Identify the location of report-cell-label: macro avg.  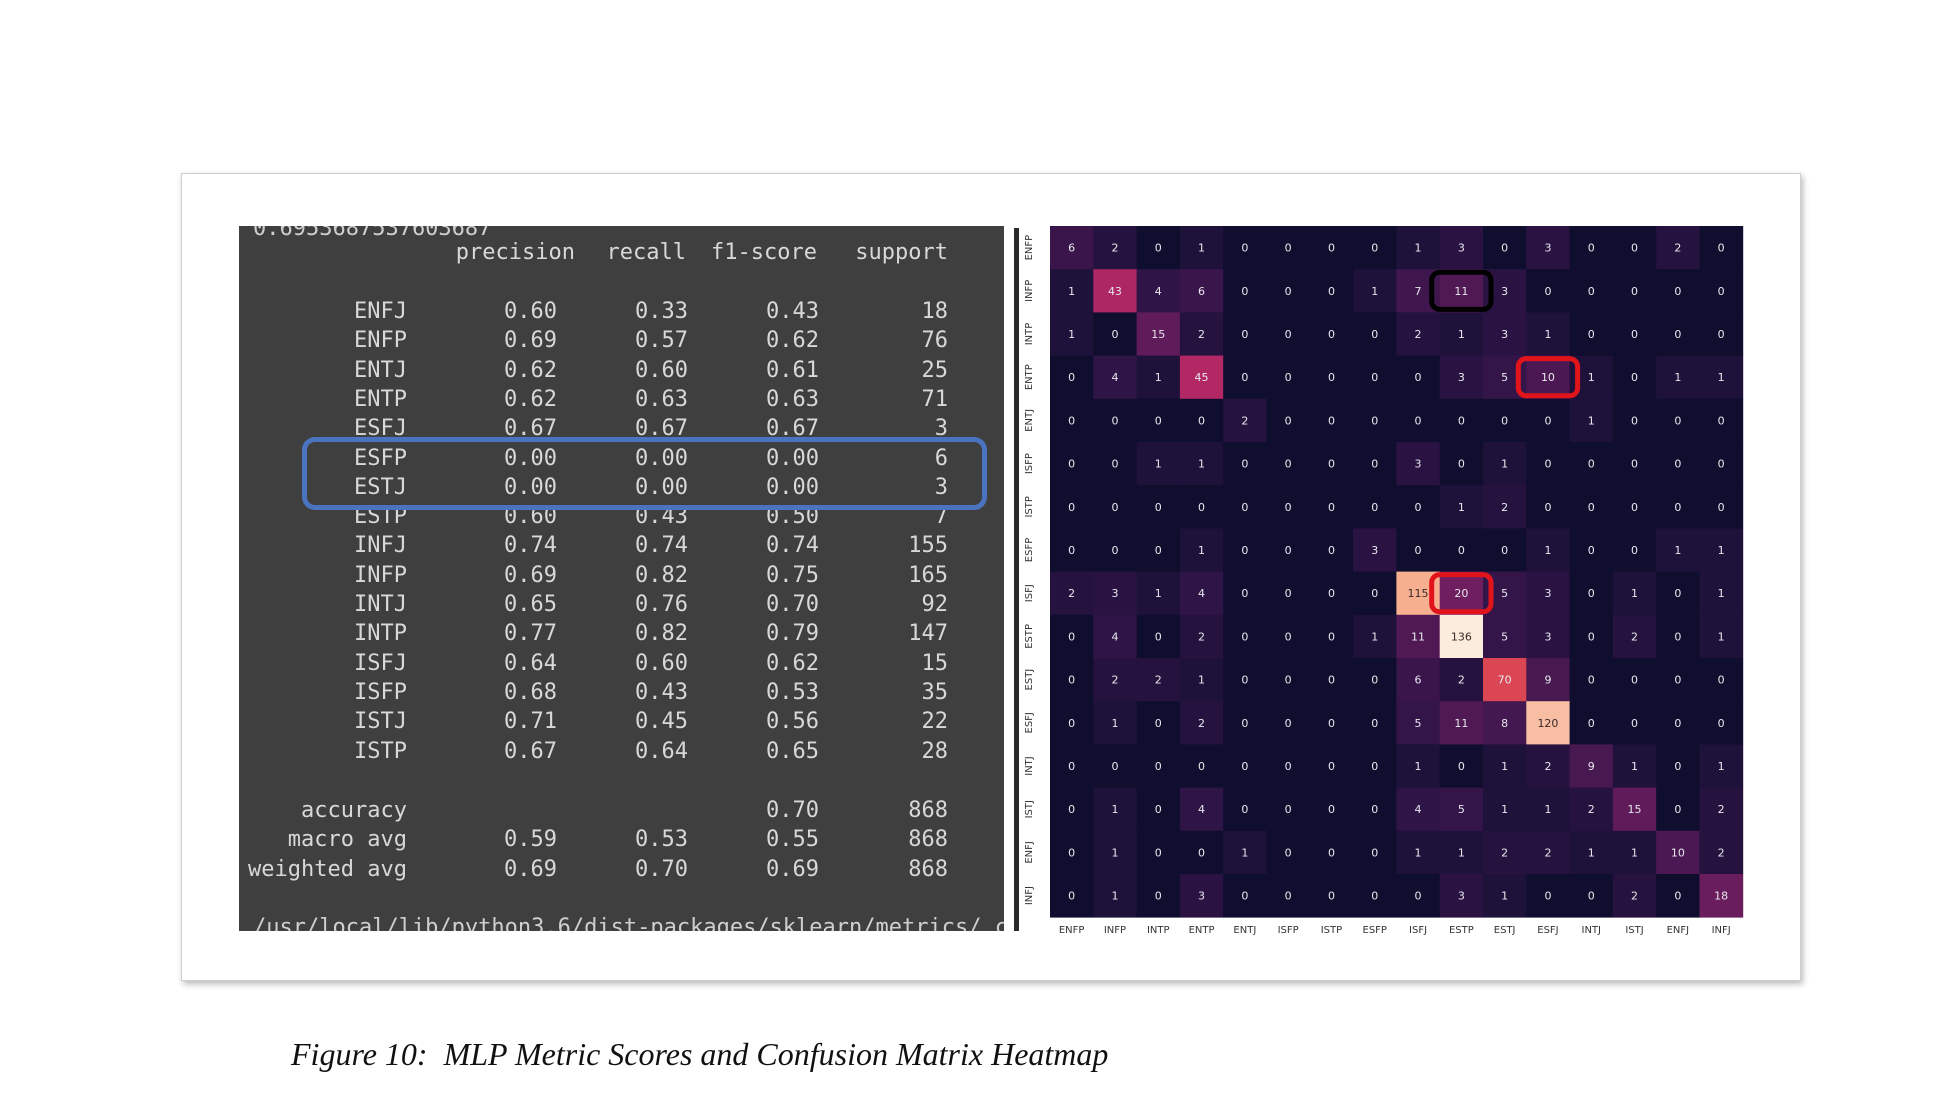
(347, 840).